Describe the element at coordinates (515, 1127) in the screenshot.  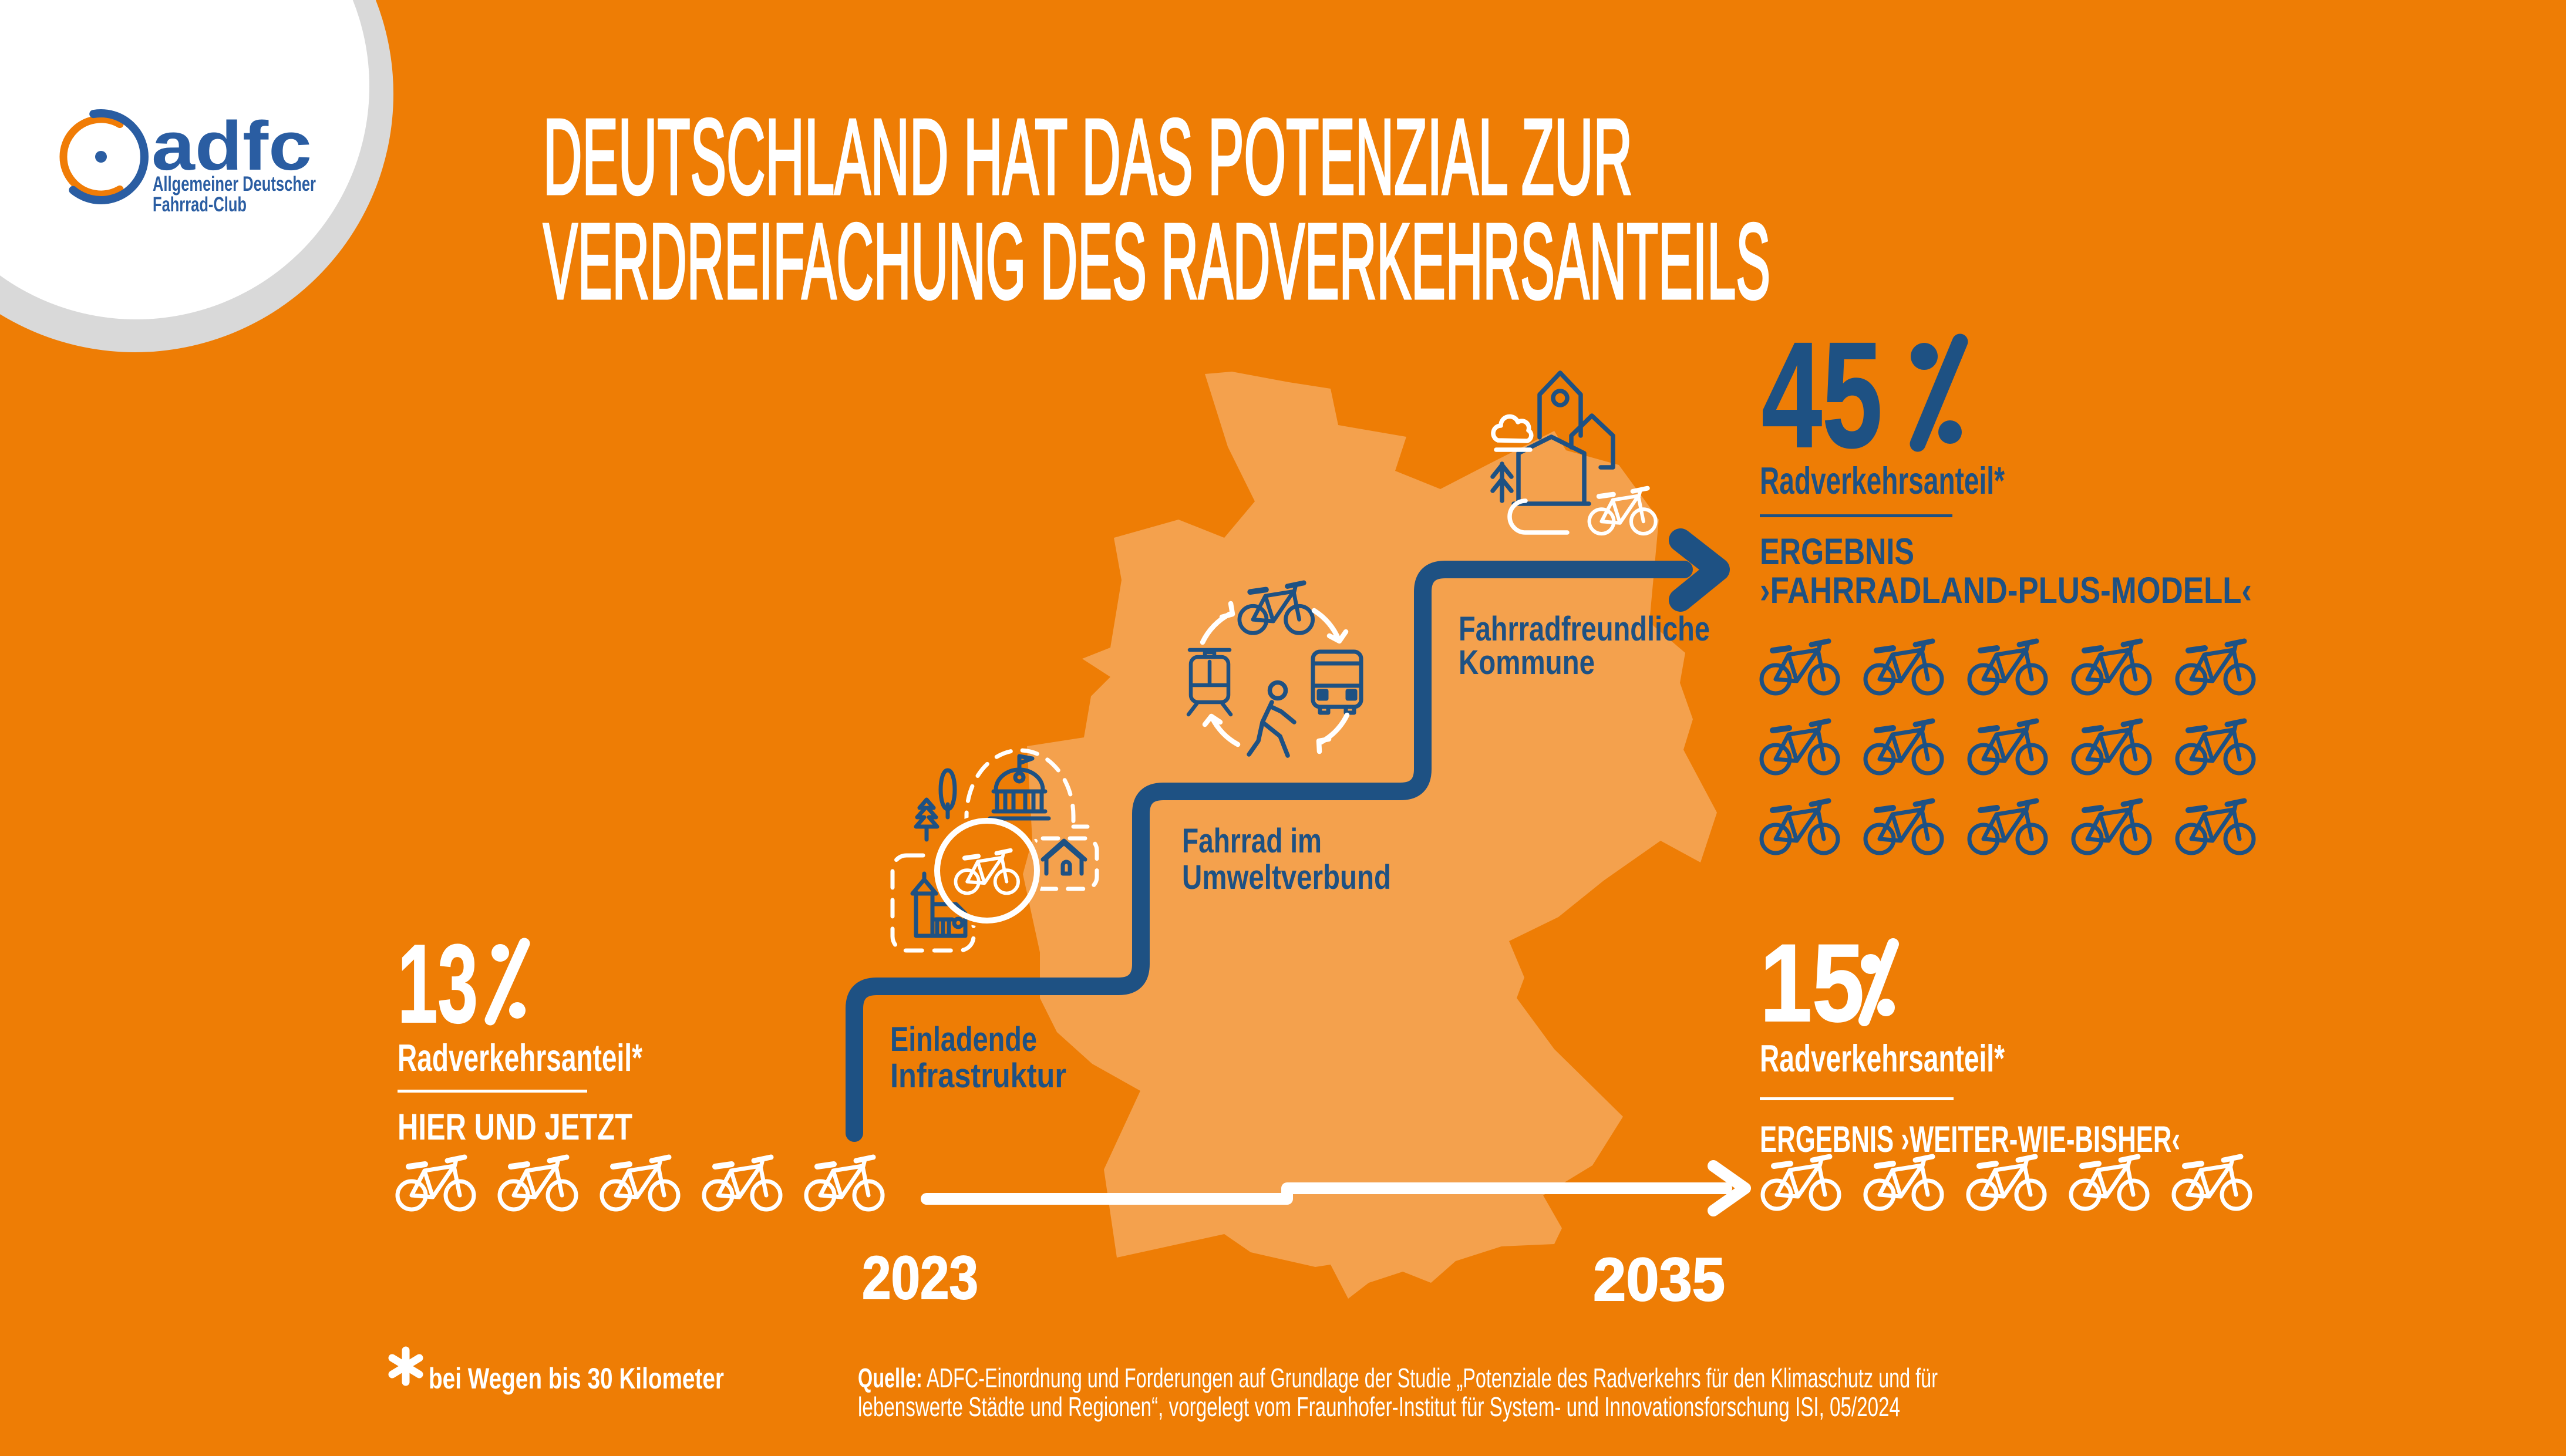
I see `svg-text: HIER UND JETZT` at that location.